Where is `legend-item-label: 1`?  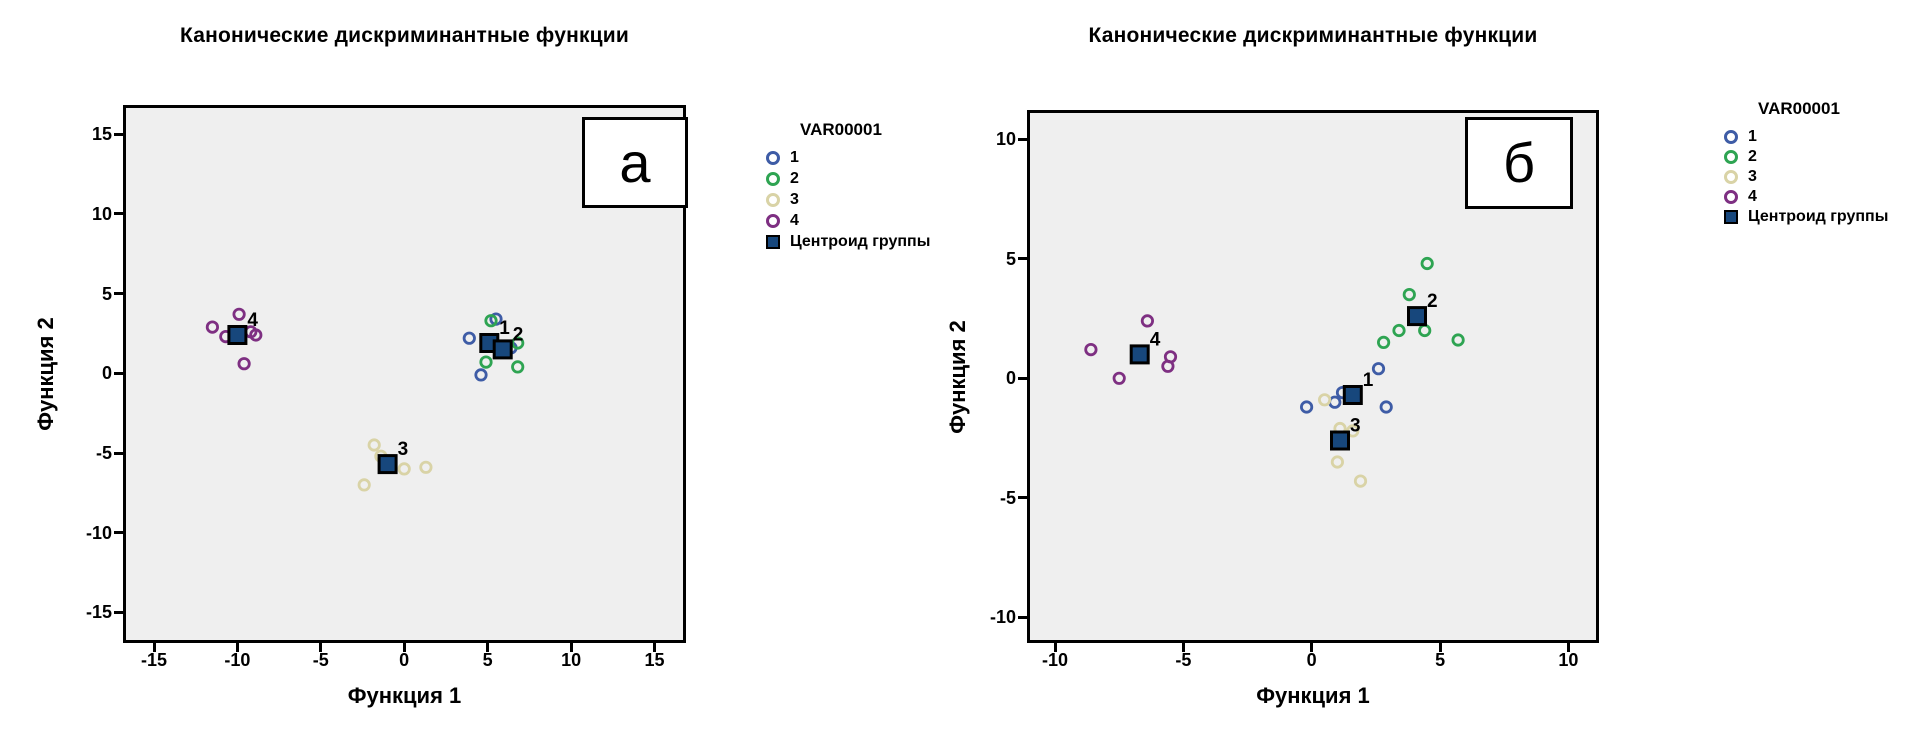
legend-item-label: 1 is located at coordinates (1752, 136).